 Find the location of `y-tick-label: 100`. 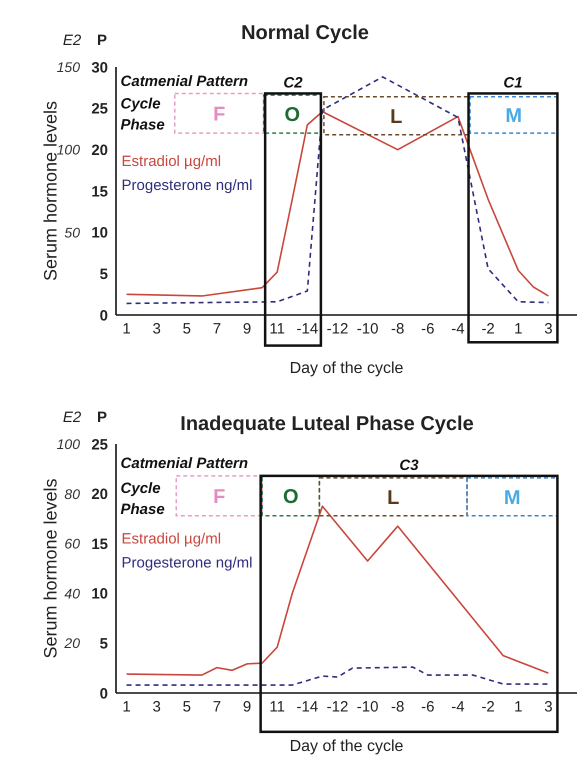

y-tick-label: 100 is located at coordinates (68, 444).